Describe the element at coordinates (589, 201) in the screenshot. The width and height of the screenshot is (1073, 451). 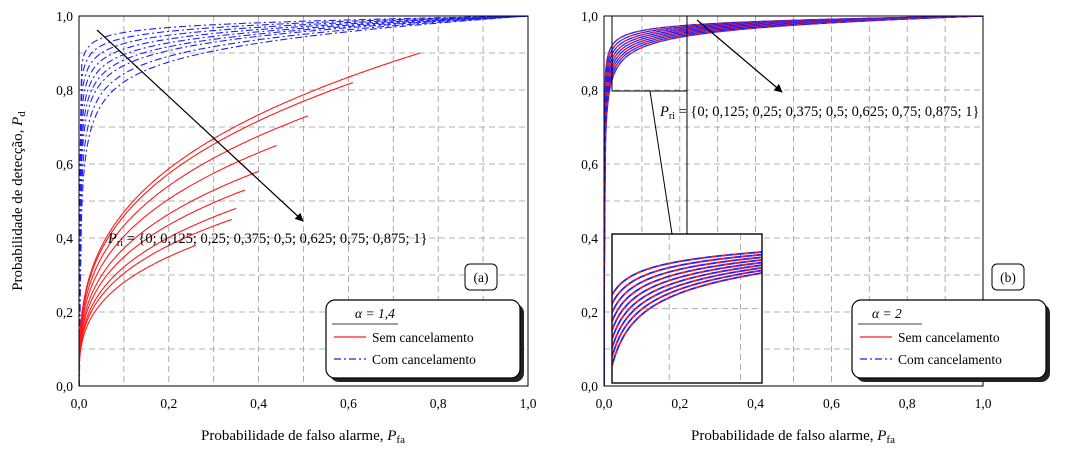
I see `y-ticks-b: 0,0 0,2 0,4 0,6 0,8 1,0` at that location.